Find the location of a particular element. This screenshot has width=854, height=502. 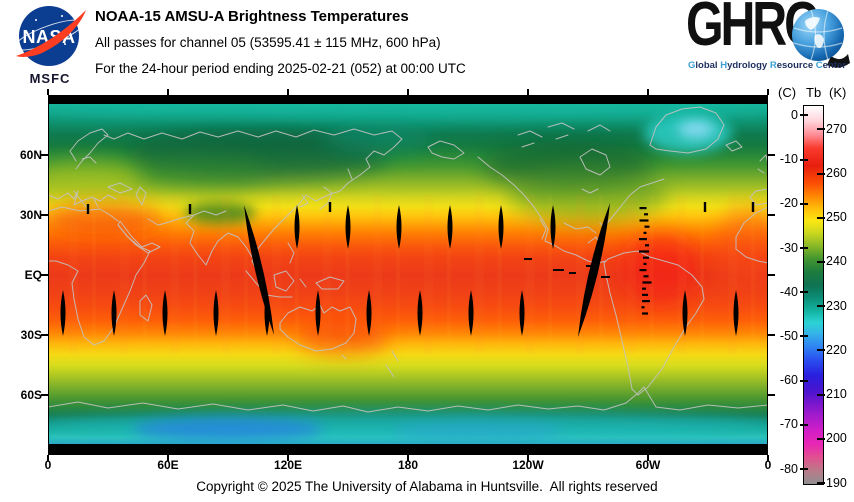

colorbar-celsius-tick-label: -50 is located at coordinates (788, 335).